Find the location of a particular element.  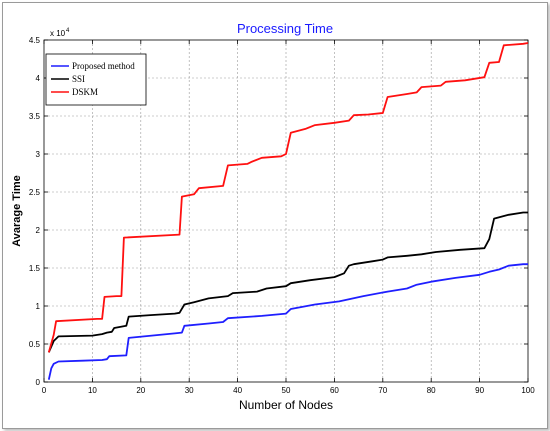

y-tick-label: 0.5 is located at coordinates (35, 344).